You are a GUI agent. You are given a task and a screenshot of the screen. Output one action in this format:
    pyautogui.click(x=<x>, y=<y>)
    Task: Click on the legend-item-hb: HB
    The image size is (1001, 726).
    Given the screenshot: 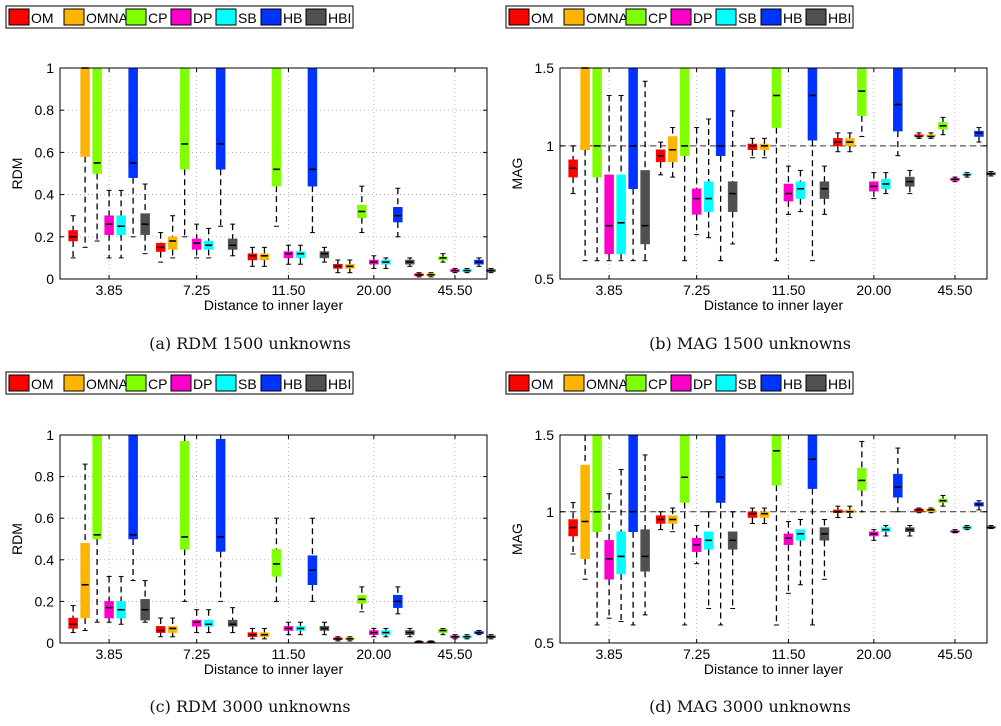 What is the action you would take?
    pyautogui.click(x=781, y=17)
    